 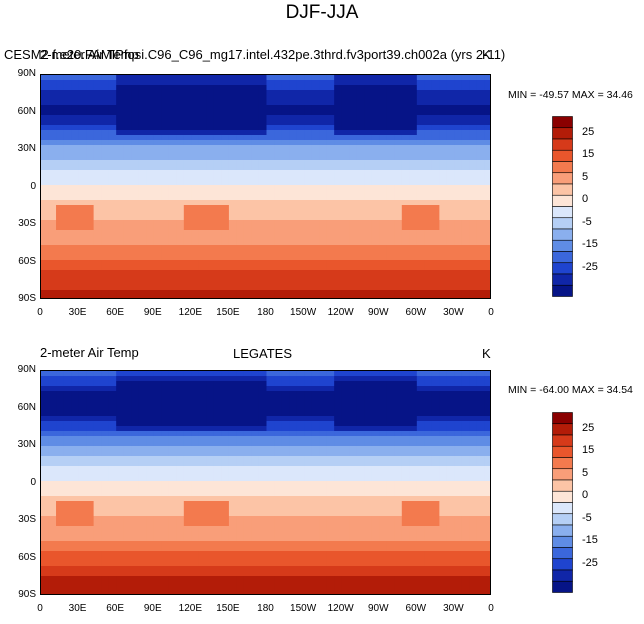 What do you see at coordinates (263, 353) in the screenshot?
I see `panel-center-title: LEGATES` at bounding box center [263, 353].